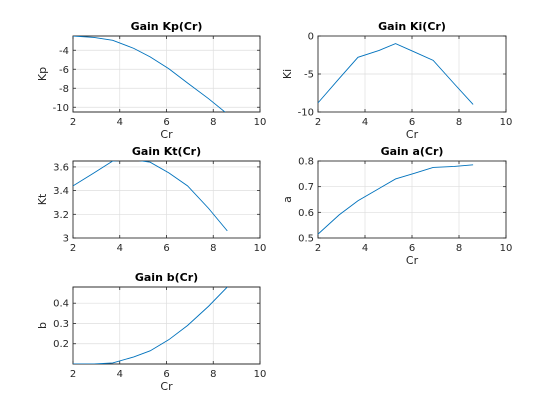  What do you see at coordinates (61, 304) in the screenshot?
I see `y-tick-label: 0.4` at bounding box center [61, 304].